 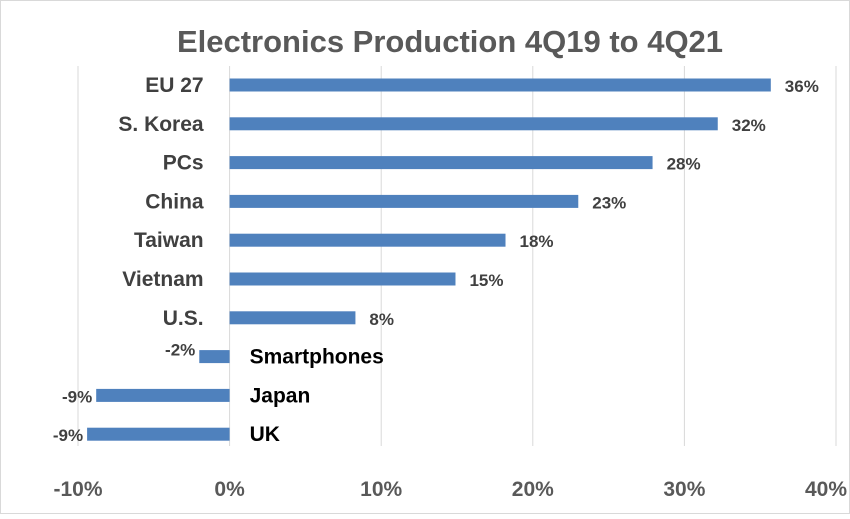 I want to click on category-label: Japan, so click(x=280, y=395).